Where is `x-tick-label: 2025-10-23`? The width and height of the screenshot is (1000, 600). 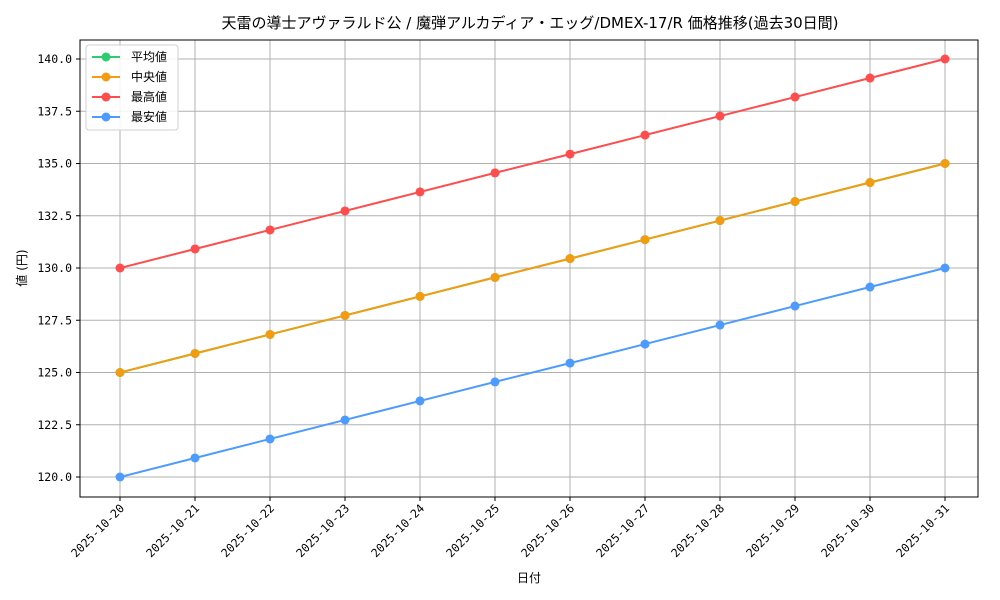
x-tick-label: 2025-10-23 is located at coordinates (322, 530).